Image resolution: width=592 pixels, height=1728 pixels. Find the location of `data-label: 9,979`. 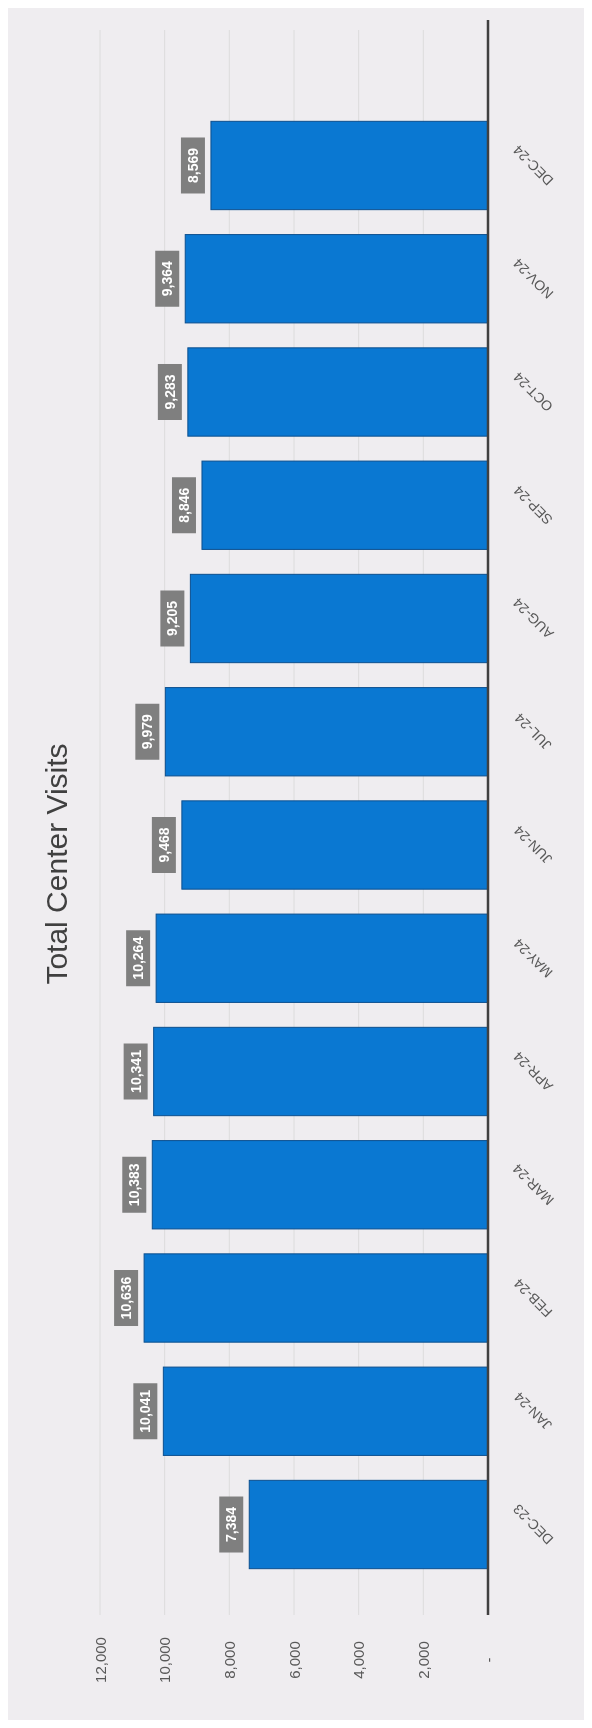

data-label: 9,979 is located at coordinates (147, 732).